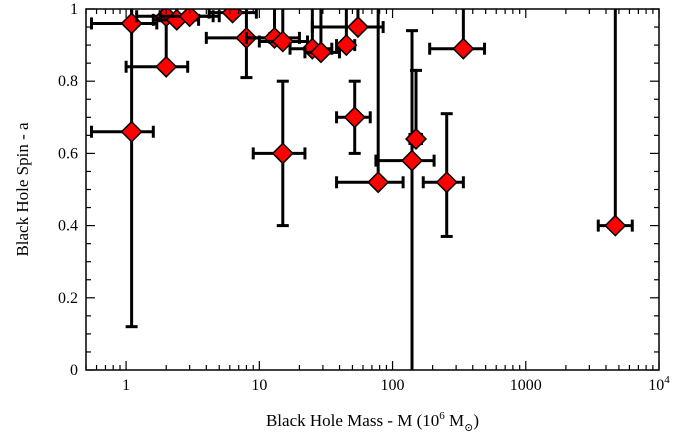 The height and width of the screenshot is (434, 687). What do you see at coordinates (68, 81) in the screenshot?
I see `y-tick-label: 0.8` at bounding box center [68, 81].